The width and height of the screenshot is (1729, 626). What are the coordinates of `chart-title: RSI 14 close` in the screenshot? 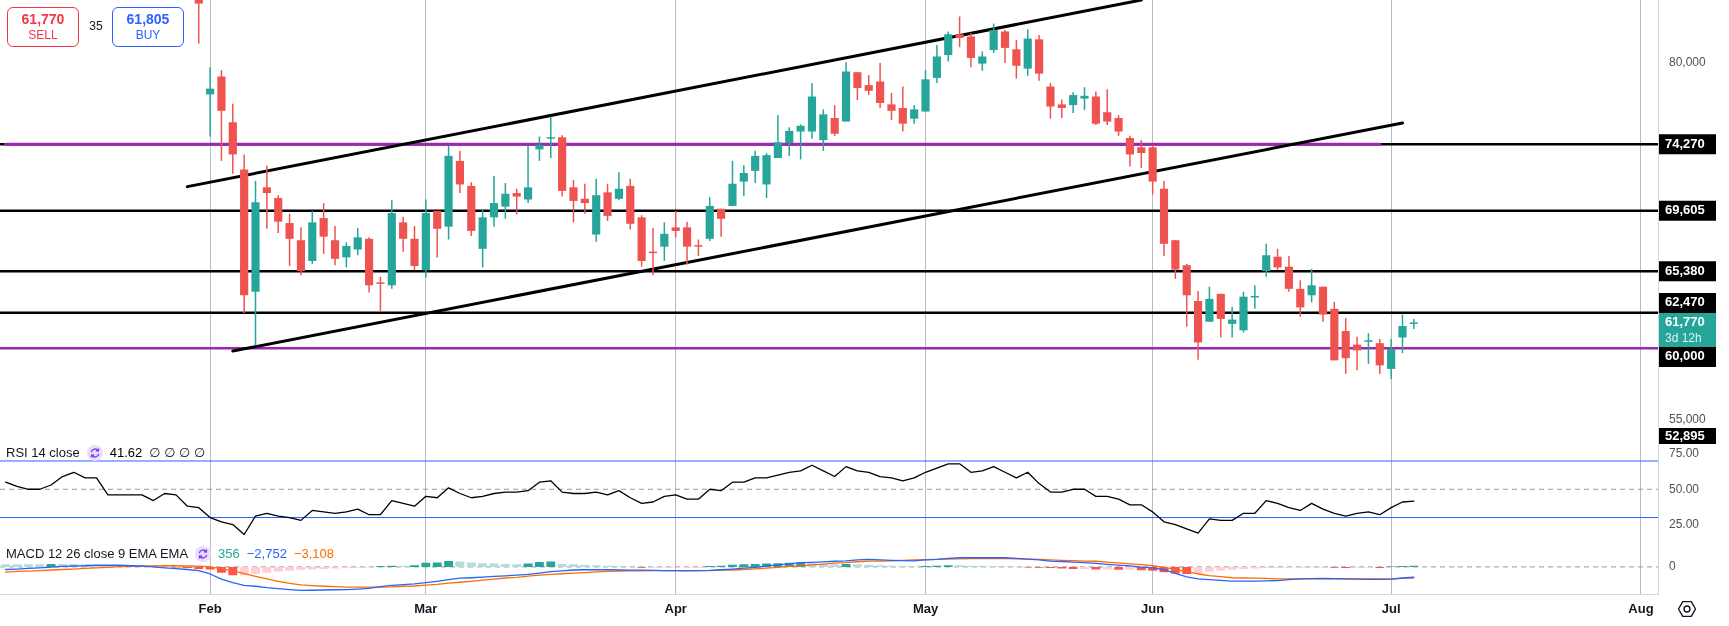 It's located at (43, 452).